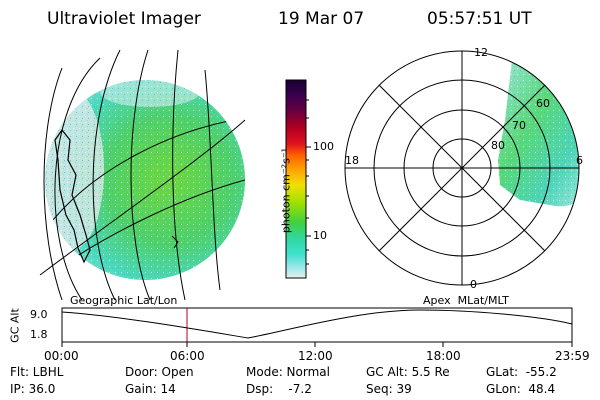 Image resolution: width=600 pixels, height=400 pixels. I want to click on colorbar-unit-label: photon cm⁻²s⁻¹, so click(286, 190).